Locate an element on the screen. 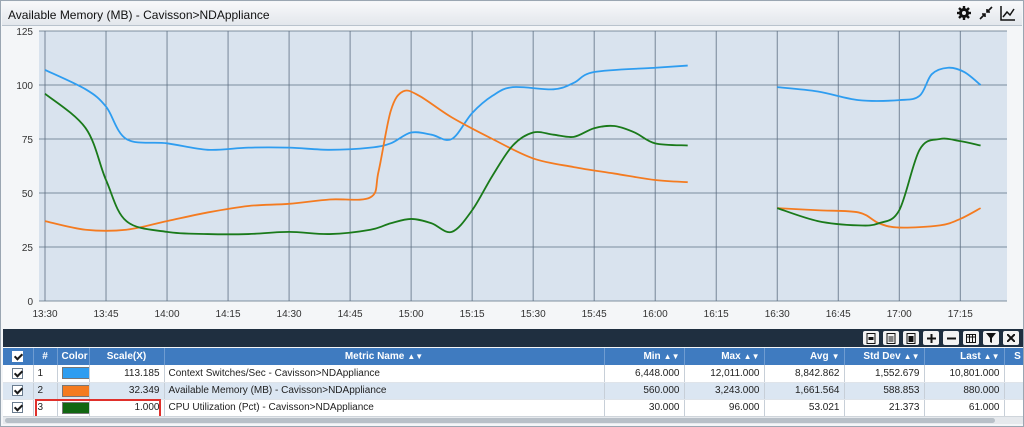 Image resolution: width=1024 pixels, height=427 pixels. row-avg: 8,842.862 is located at coordinates (804, 374).